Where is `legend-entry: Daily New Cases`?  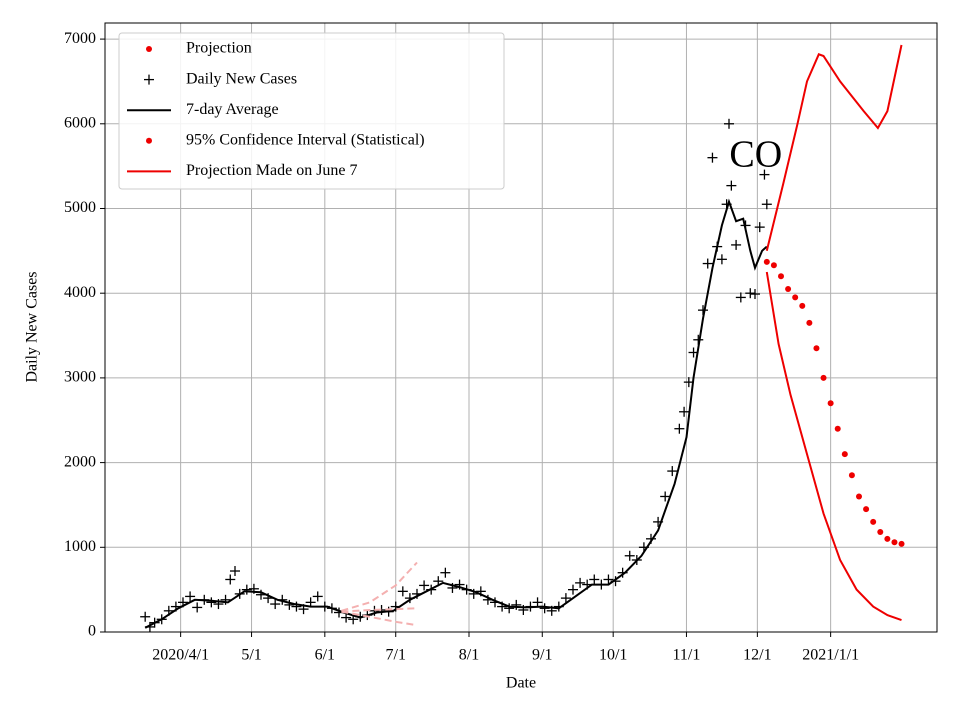 legend-entry: Daily New Cases is located at coordinates (220, 78).